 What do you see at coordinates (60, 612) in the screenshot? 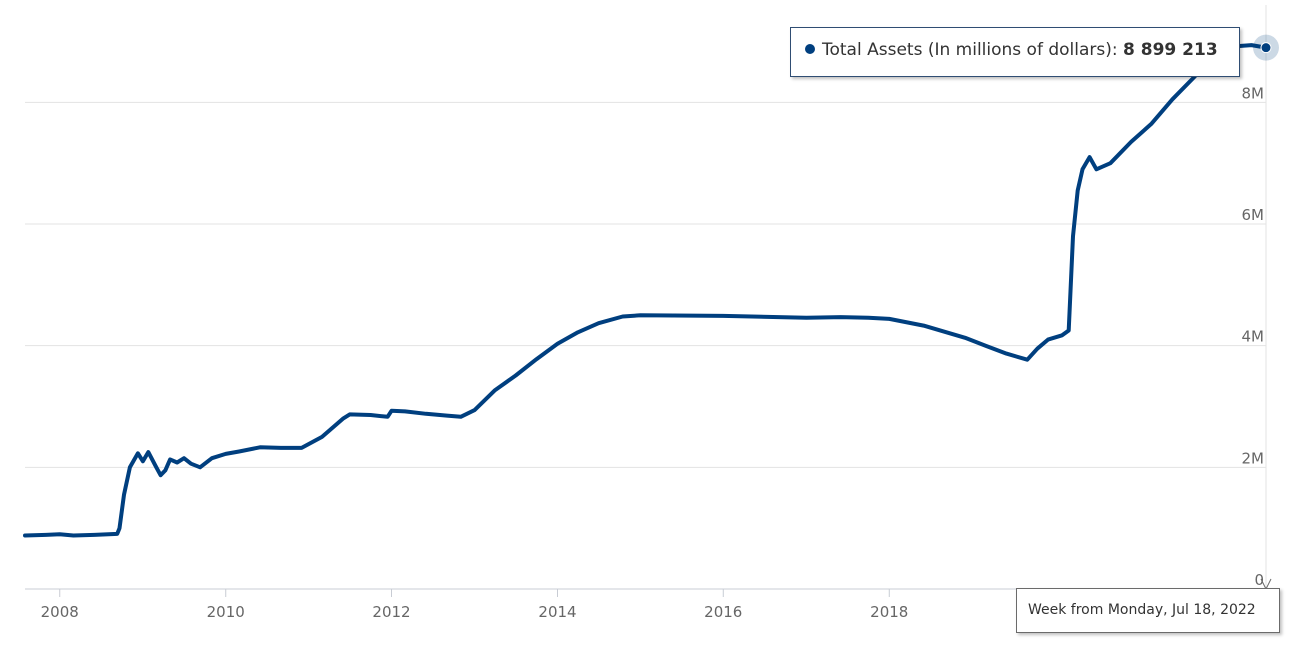
I see `x-tick-label: 2008` at bounding box center [60, 612].